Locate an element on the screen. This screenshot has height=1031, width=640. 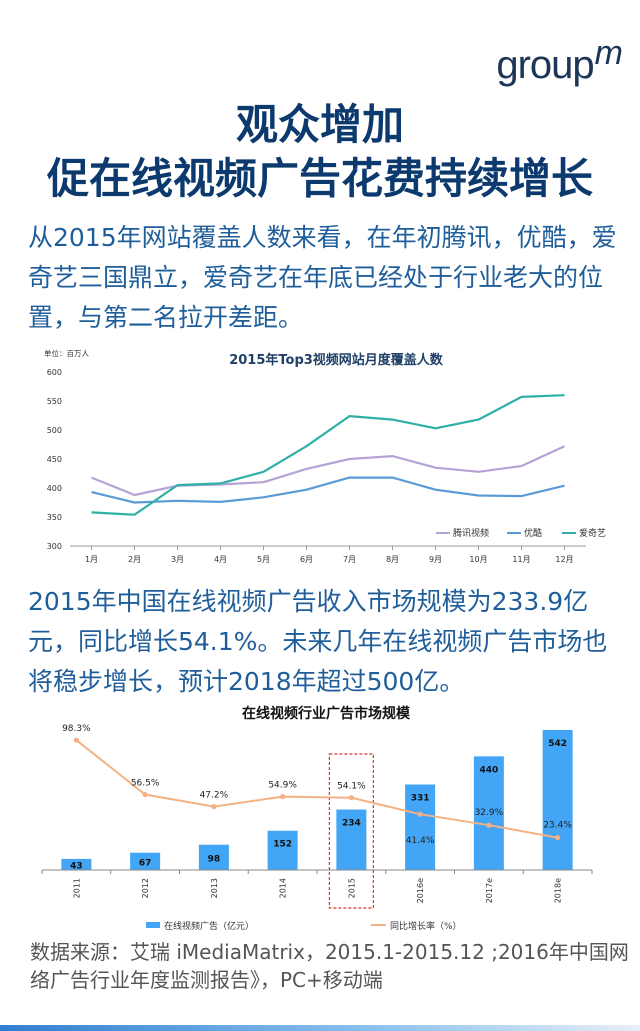
groupm-logo: groupm is located at coordinates (559, 60).